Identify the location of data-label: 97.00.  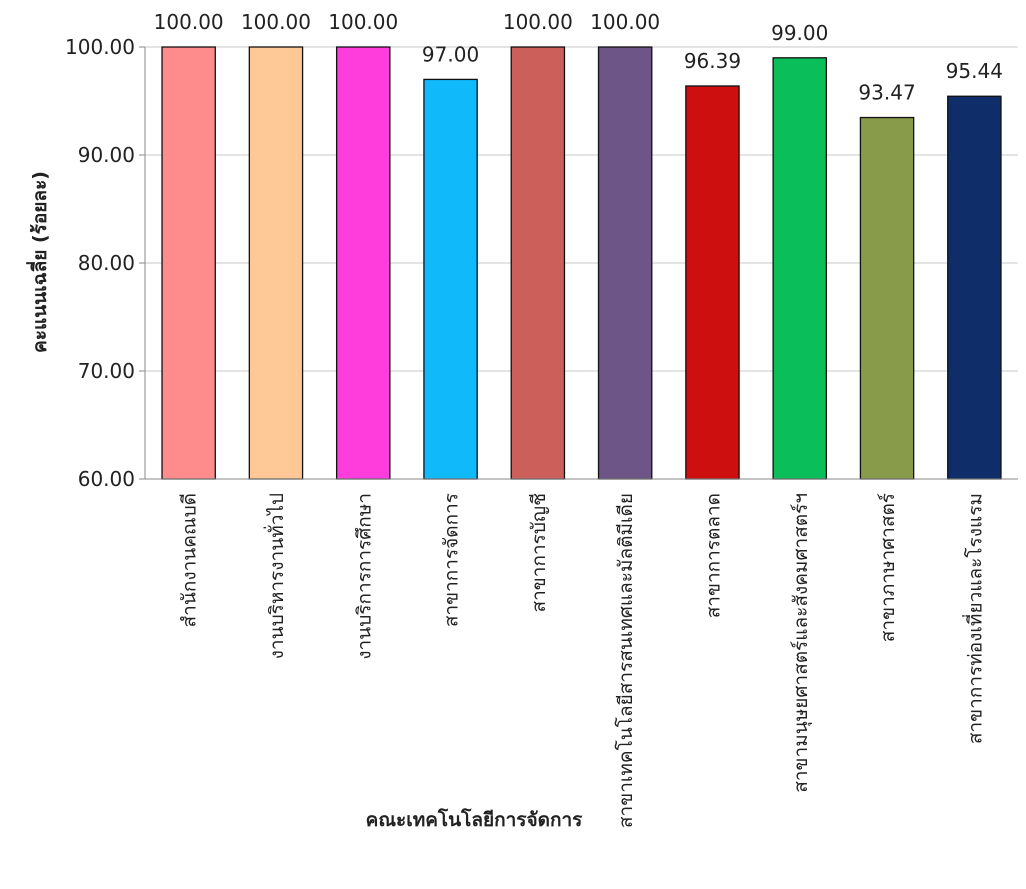
(450, 54).